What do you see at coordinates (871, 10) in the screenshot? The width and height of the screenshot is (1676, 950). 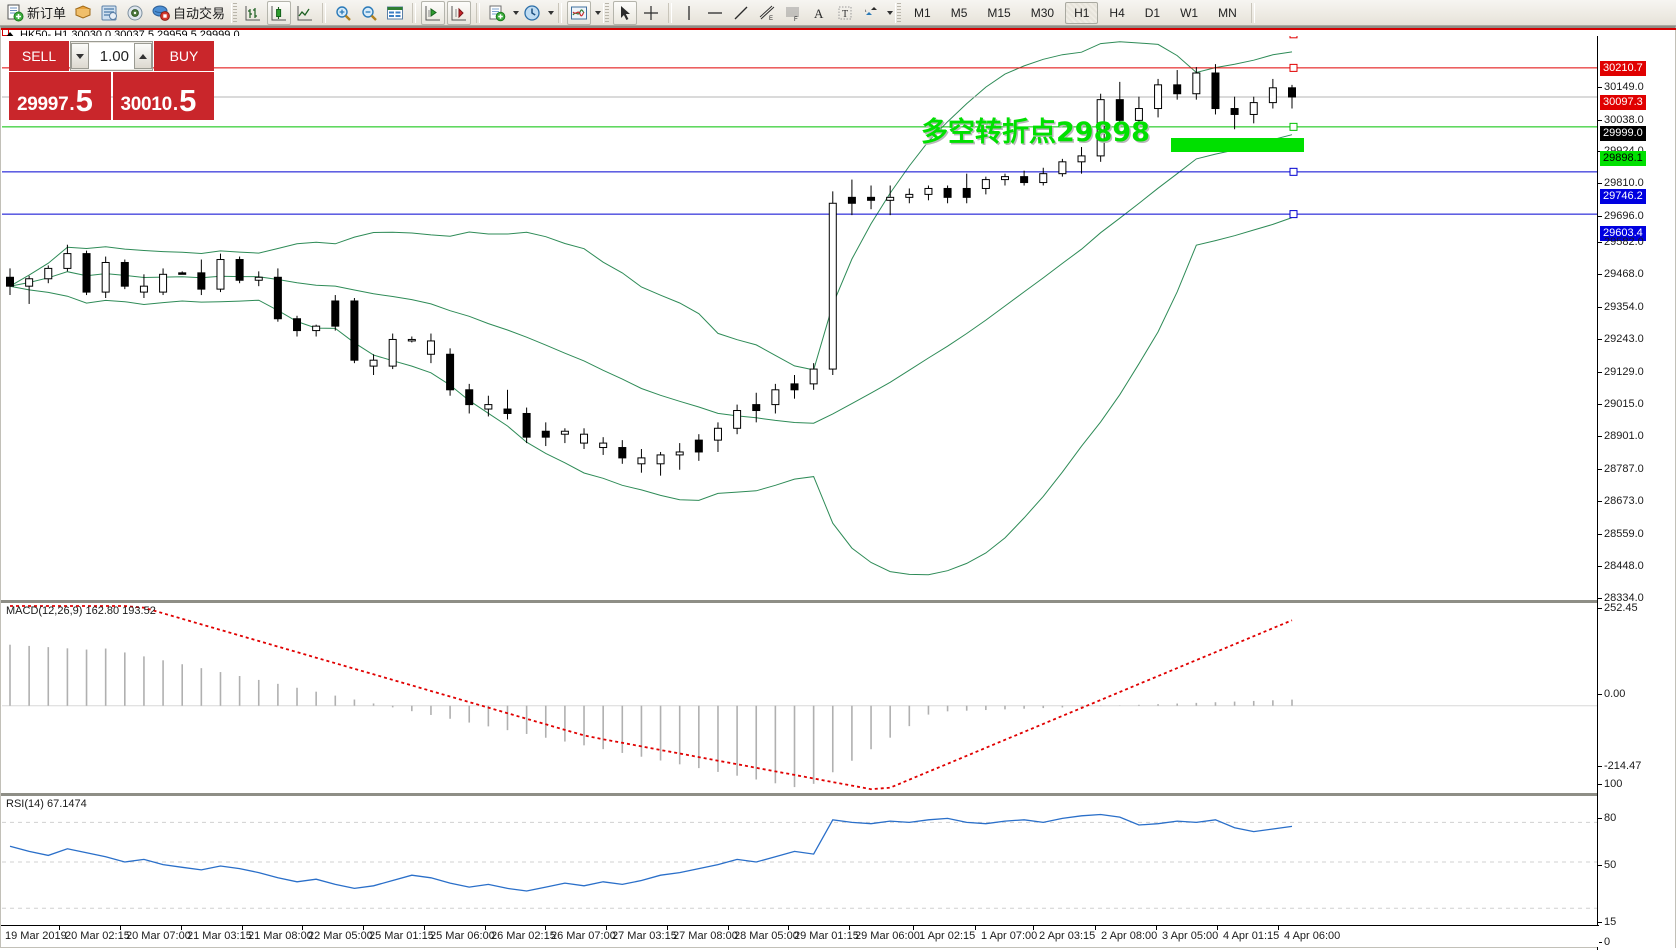 I see `arrows-icon` at bounding box center [871, 10].